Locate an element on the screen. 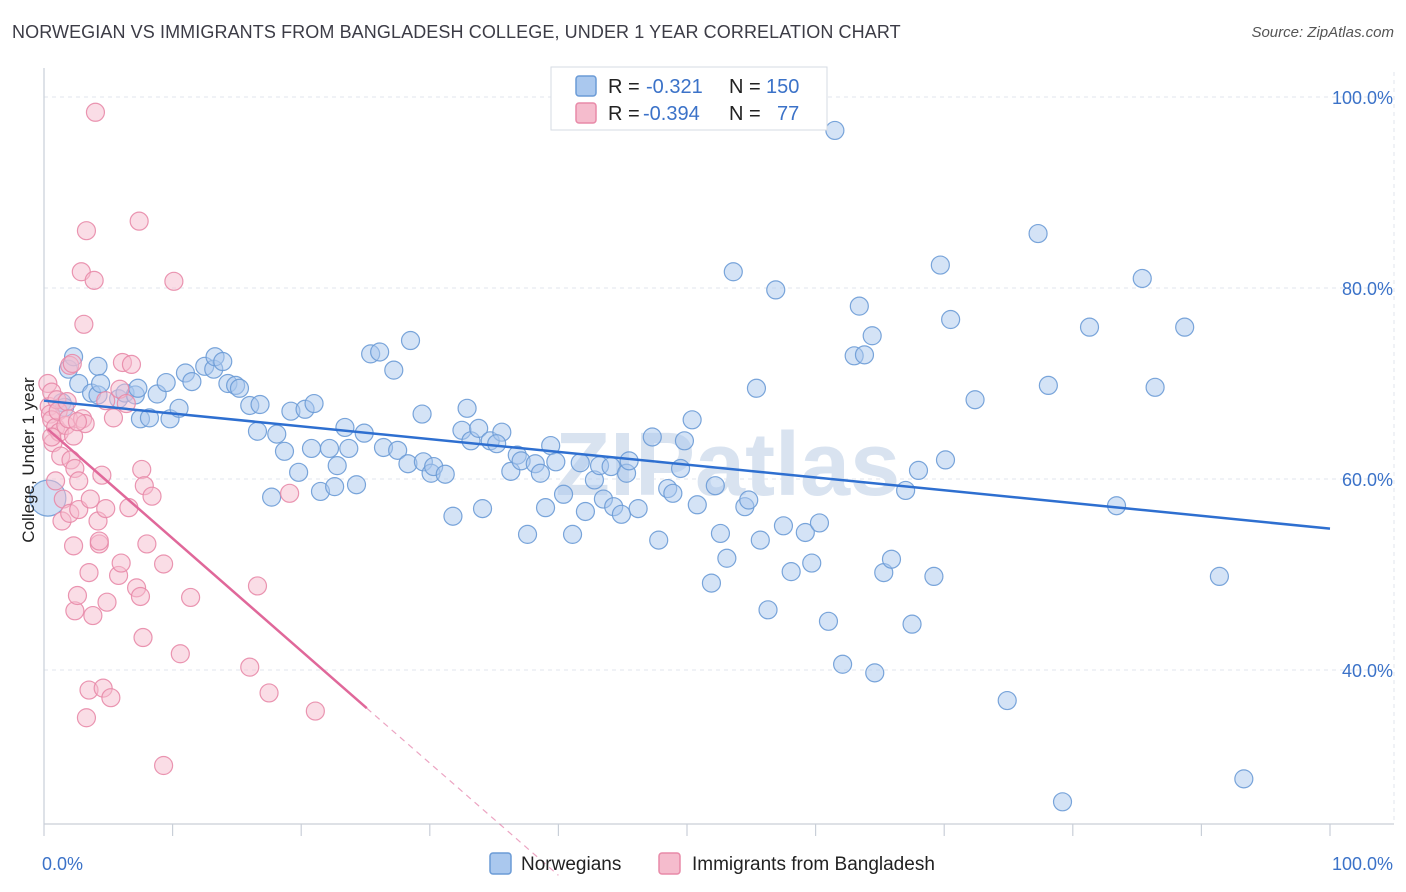  bangladesh-trend-extension is located at coordinates (462, 791).